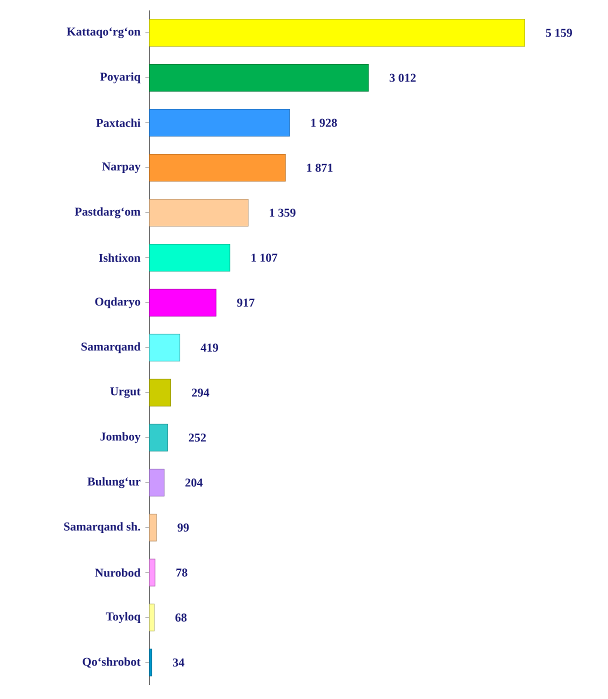 This screenshot has height=699, width=608. What do you see at coordinates (182, 572) in the screenshot?
I see `data-label: 78` at bounding box center [182, 572].